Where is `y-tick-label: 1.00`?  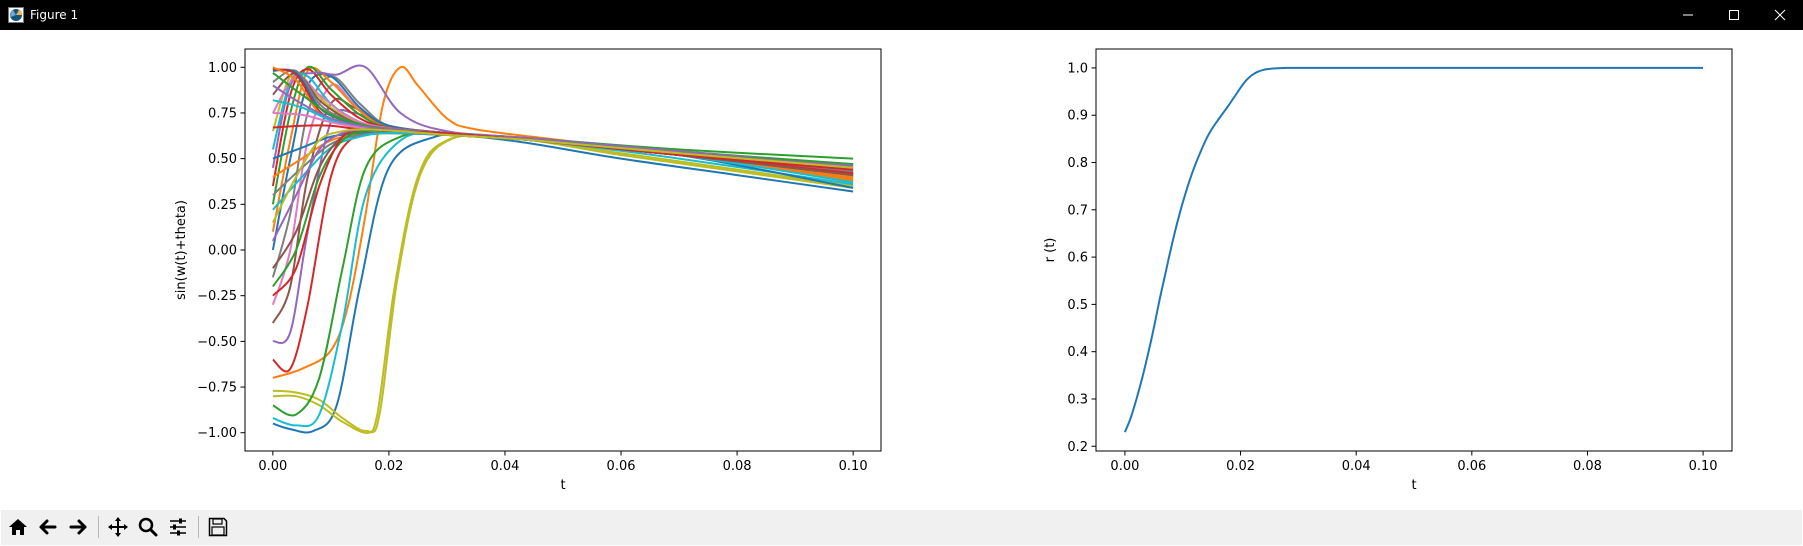
y-tick-label: 1.00 is located at coordinates (222, 68).